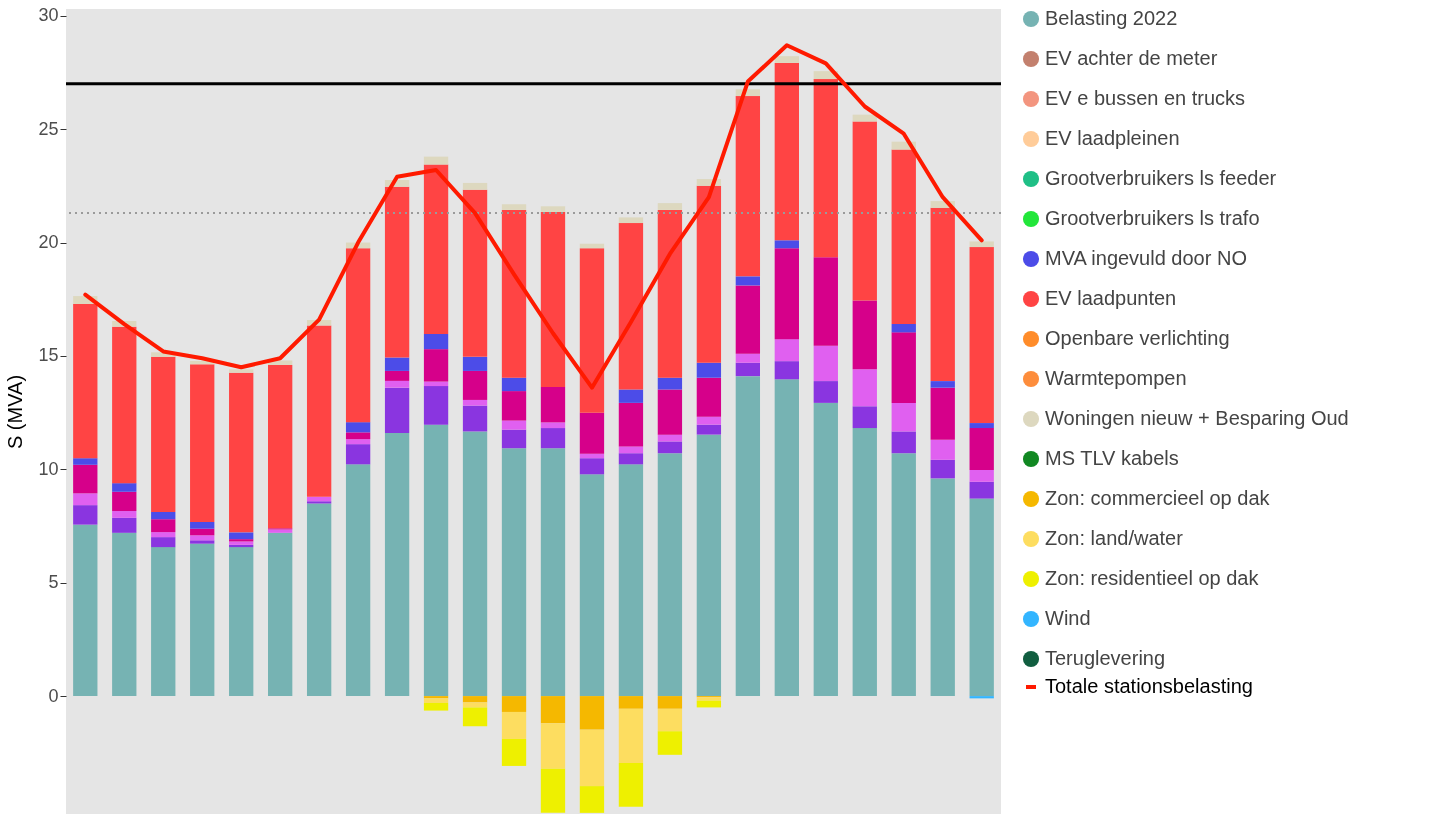 Image resolution: width=1431 pixels, height=829 pixels. What do you see at coordinates (1116, 378) in the screenshot?
I see `legend-label: Warmtepompen` at bounding box center [1116, 378].